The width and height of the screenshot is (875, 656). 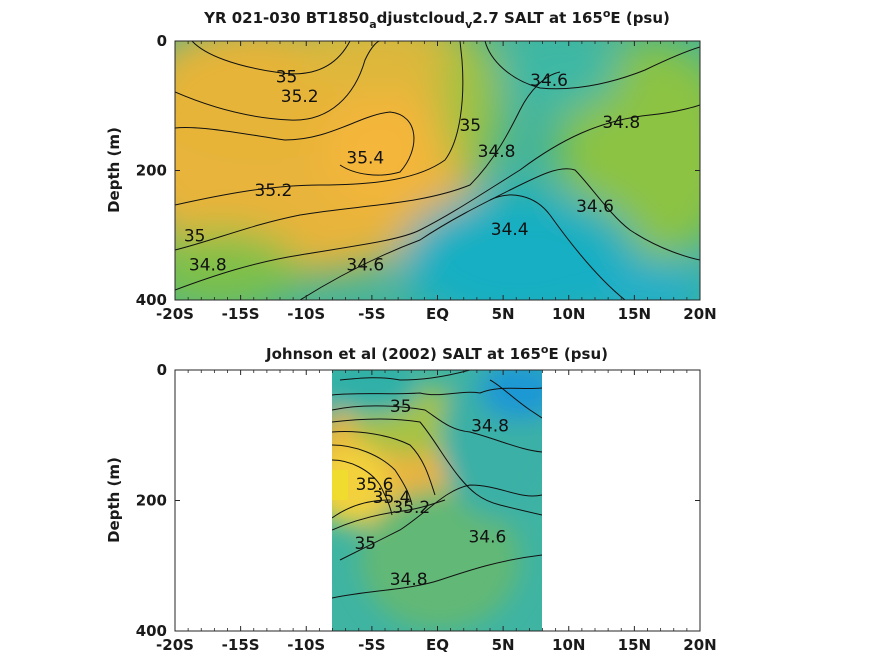 I want to click on bottom-x-tick-label: 5N, so click(x=503, y=645).